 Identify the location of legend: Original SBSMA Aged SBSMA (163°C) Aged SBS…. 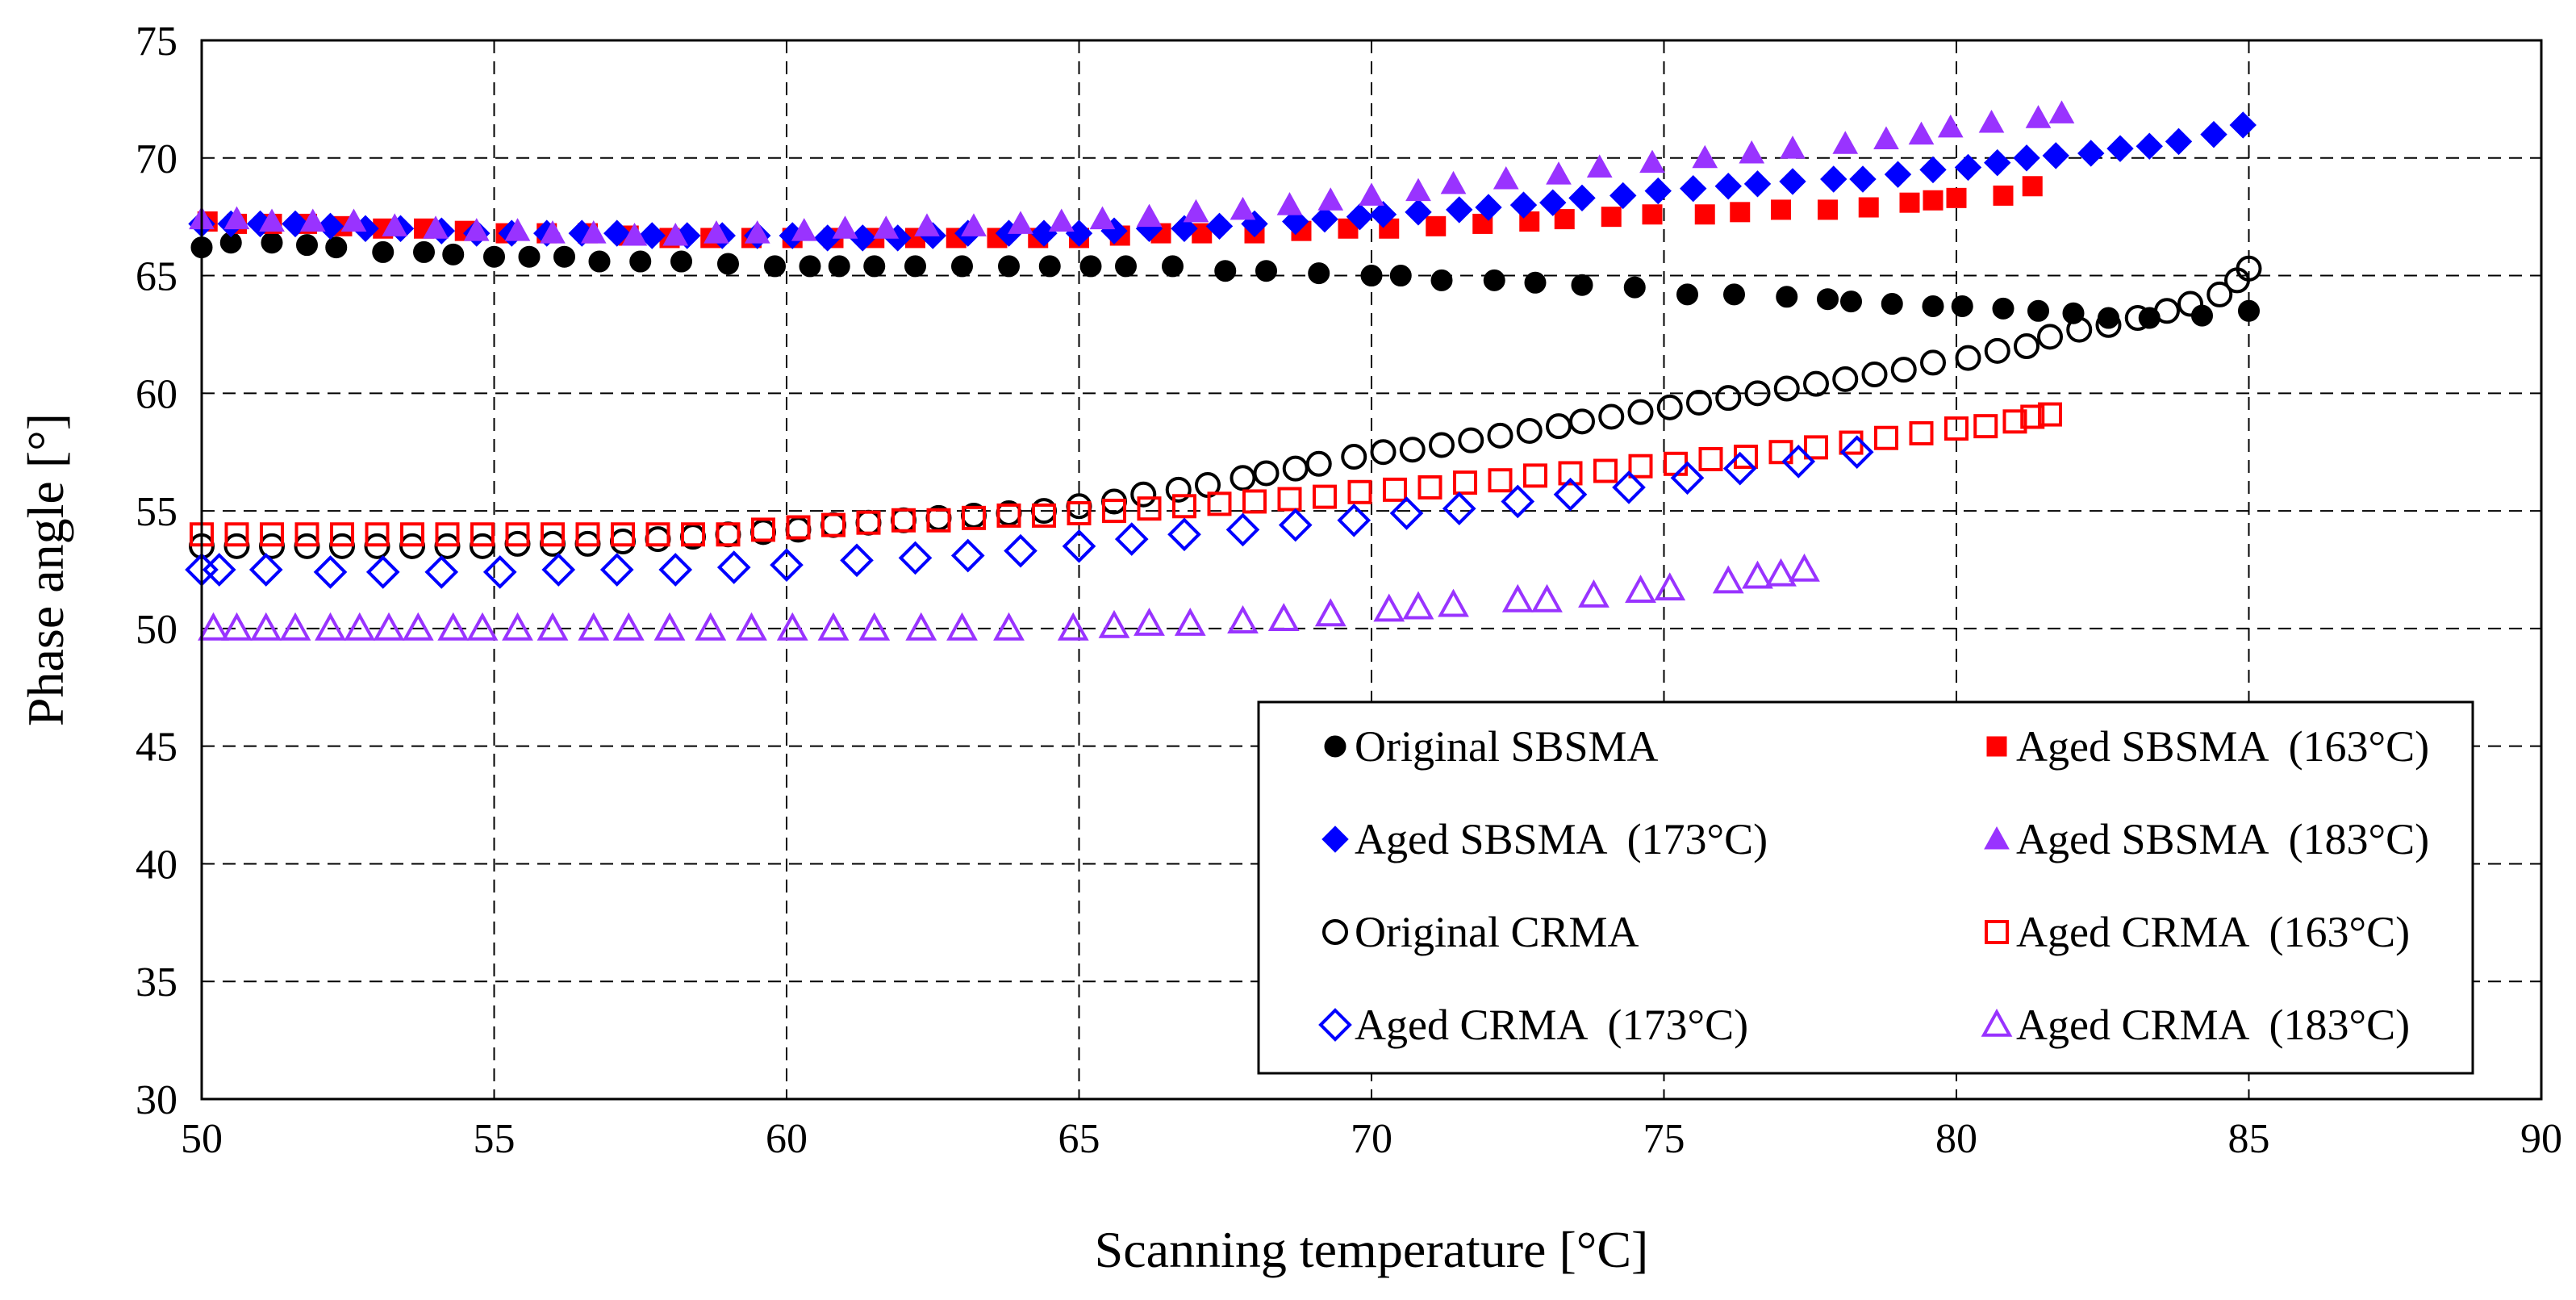
(1866, 887).